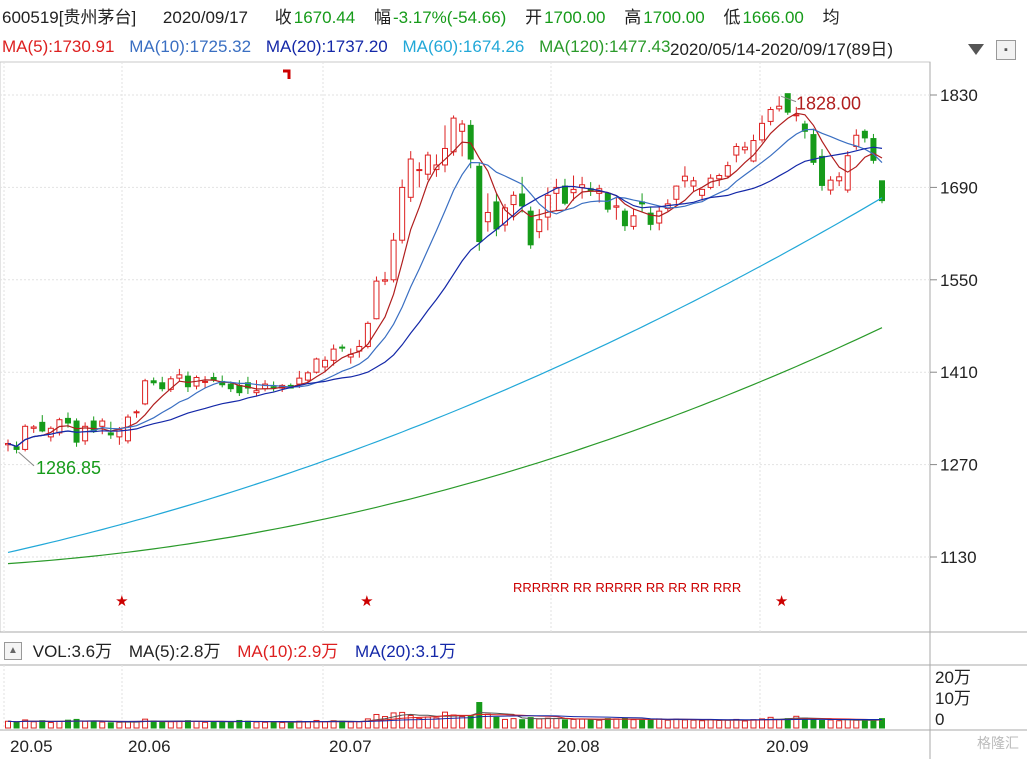 The image size is (1027, 759). I want to click on avg-label: 均, so click(831, 17).